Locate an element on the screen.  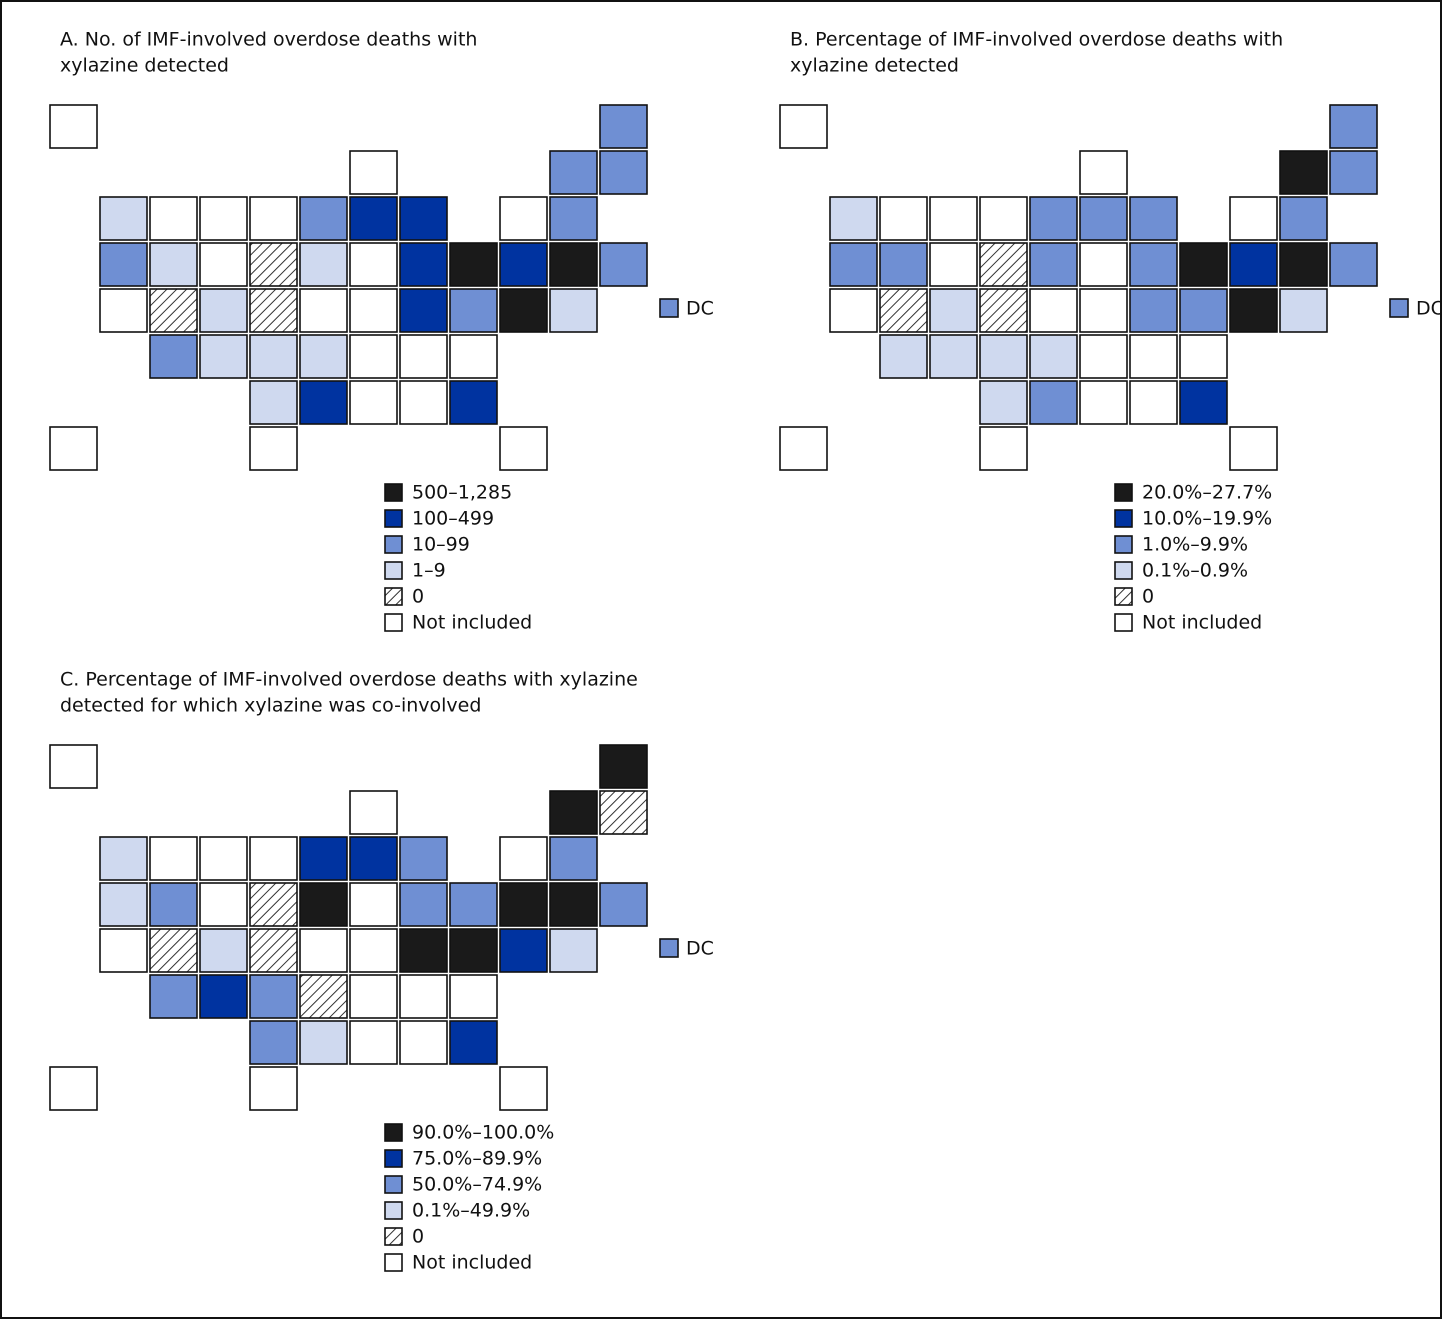
legend-label: 50.0%–74.9% is located at coordinates (477, 1185).